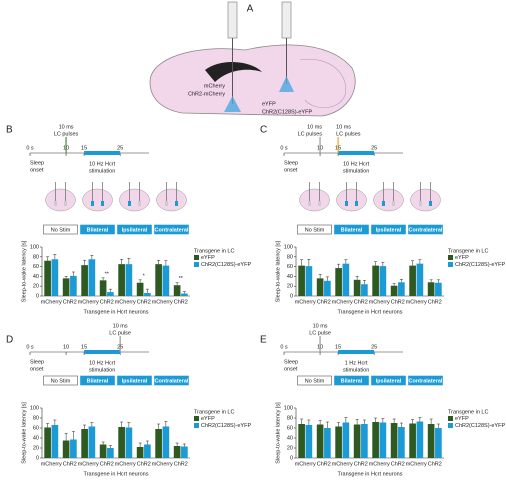  Describe the element at coordinates (310, 134) in the screenshot. I see `pulse-label: LC pulses` at that location.